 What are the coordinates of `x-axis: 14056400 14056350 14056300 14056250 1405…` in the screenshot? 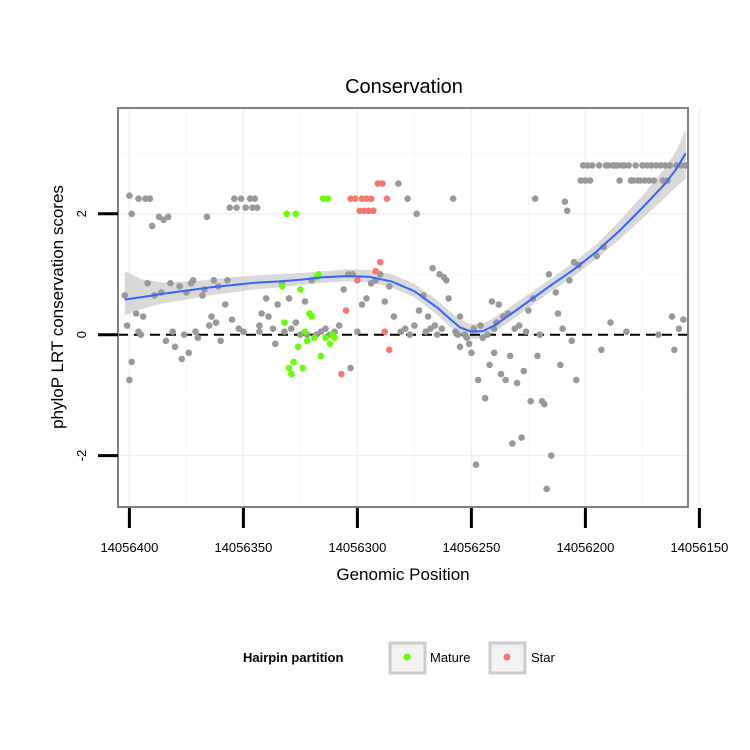 It's located at (414, 546).